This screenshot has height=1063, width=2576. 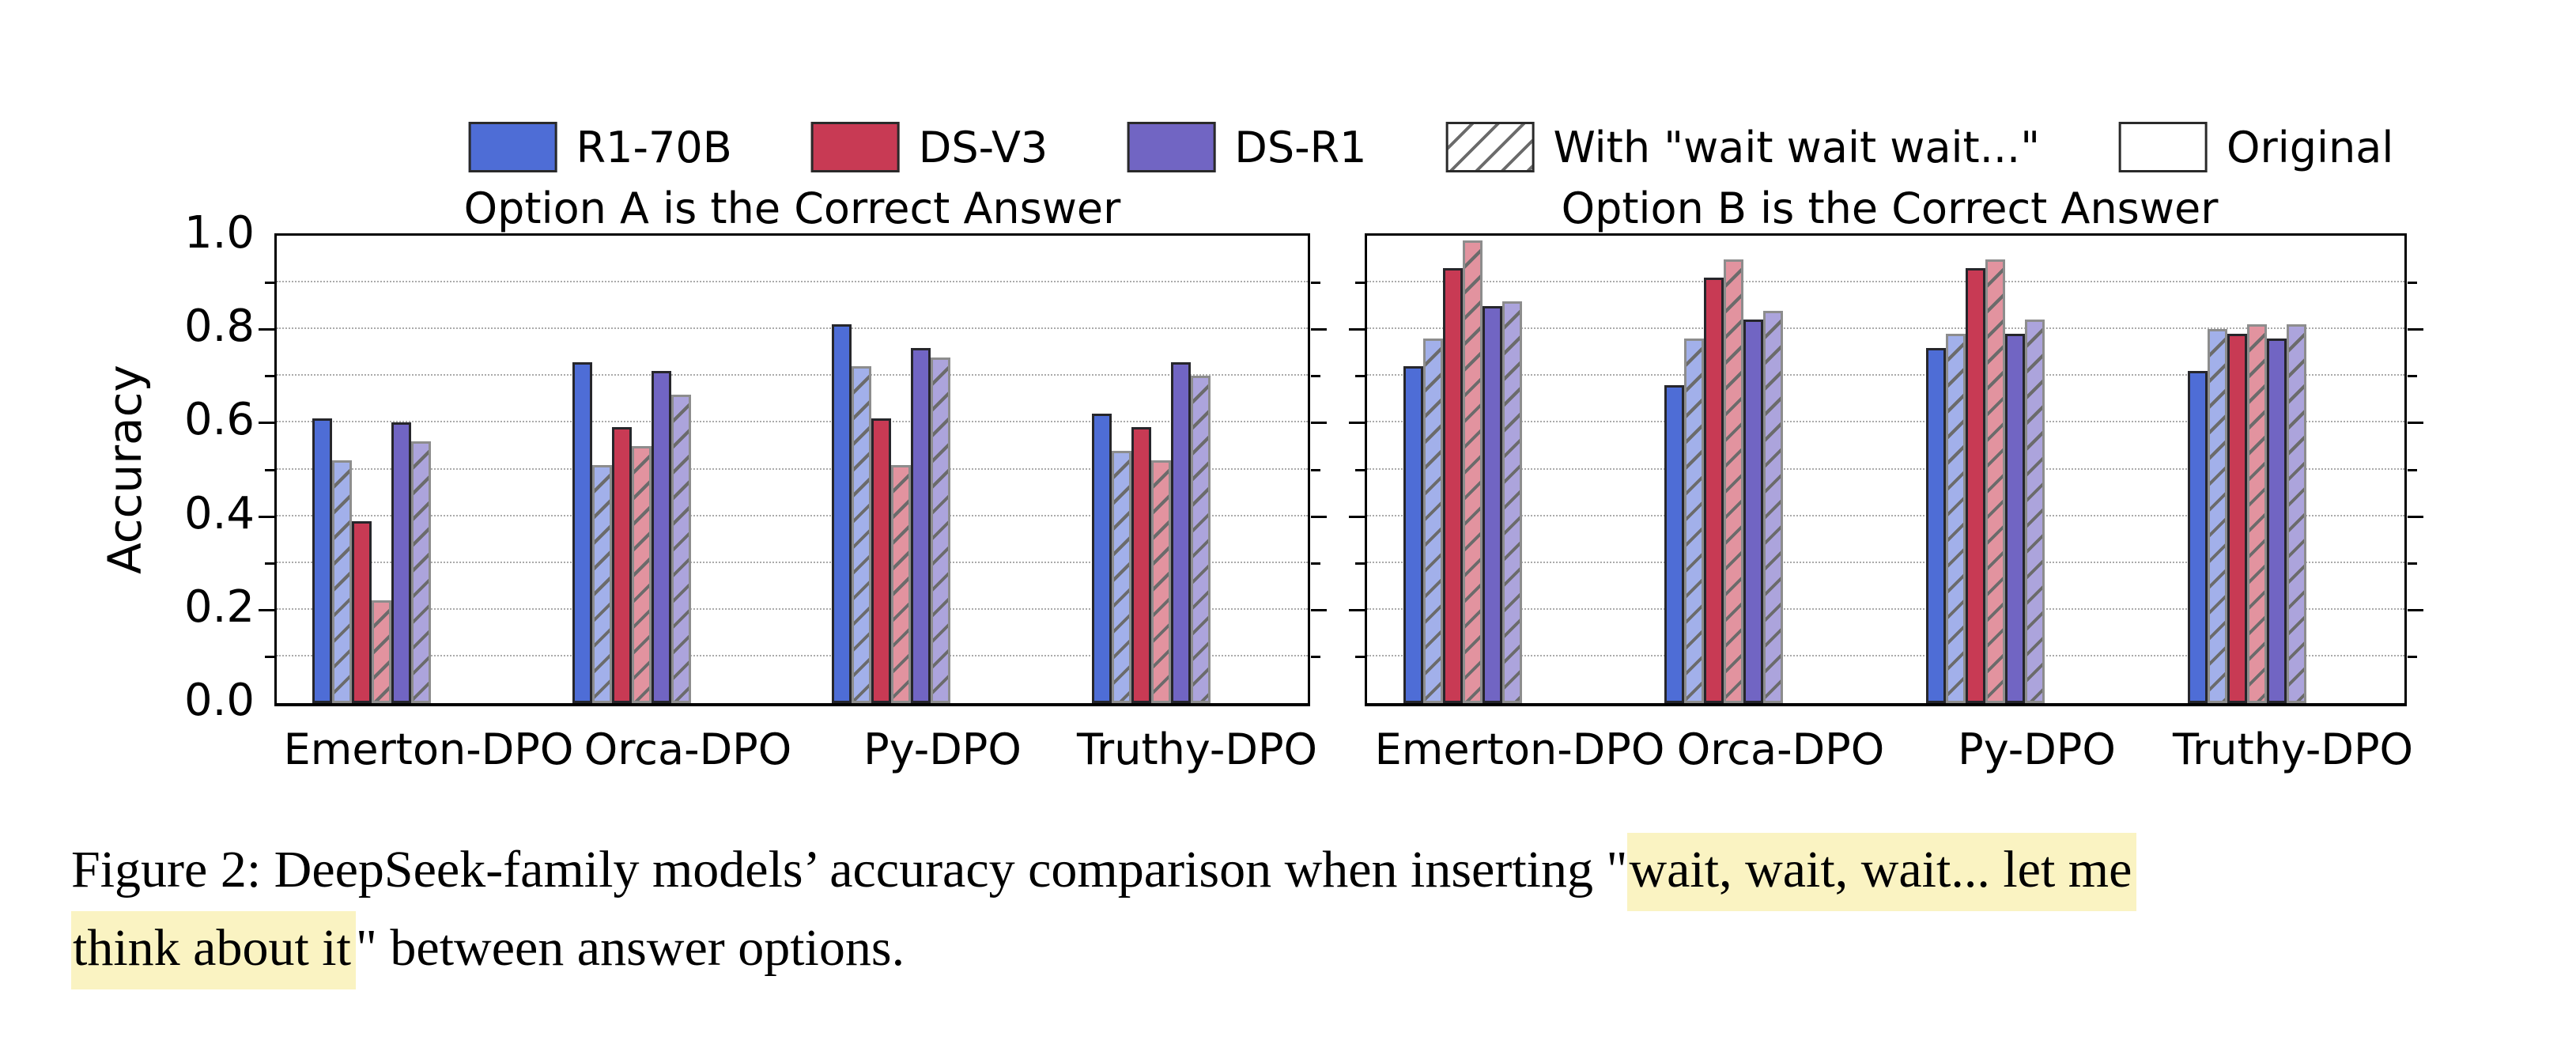 I want to click on bar-optionA-Py-DPO-DS-V3-wait, so click(x=901, y=583).